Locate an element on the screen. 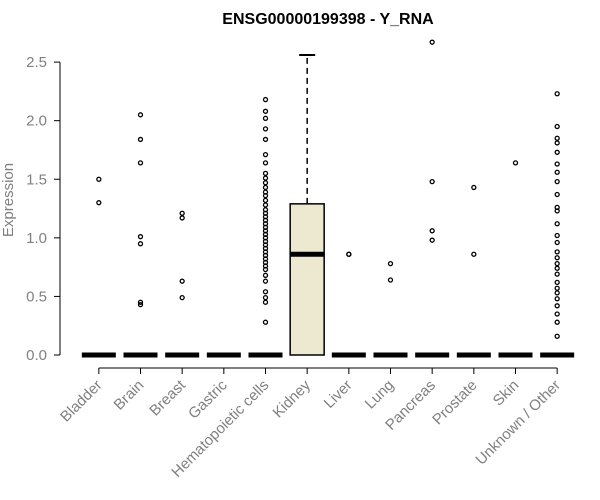 This screenshot has width=600, height=500. x-tick-label: Prostate is located at coordinates (455, 403).